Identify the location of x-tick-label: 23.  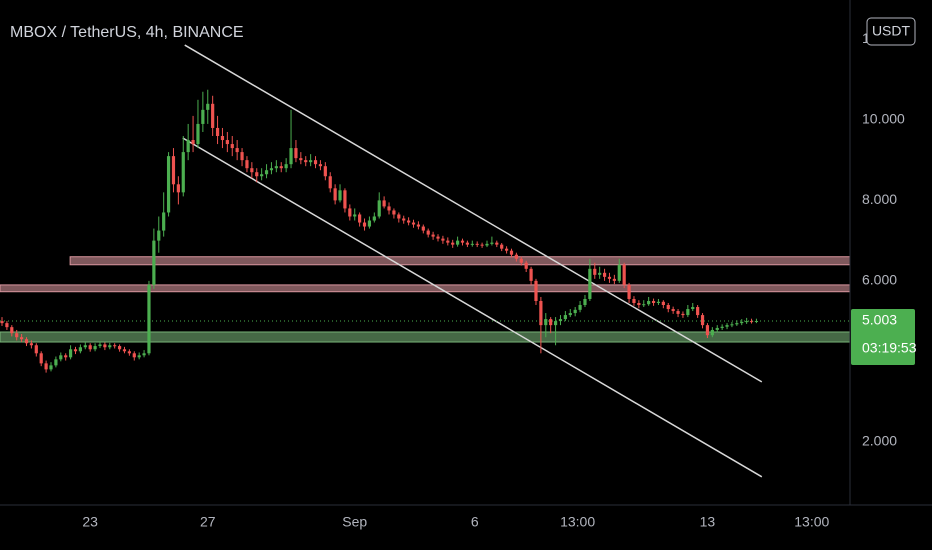
(90, 522).